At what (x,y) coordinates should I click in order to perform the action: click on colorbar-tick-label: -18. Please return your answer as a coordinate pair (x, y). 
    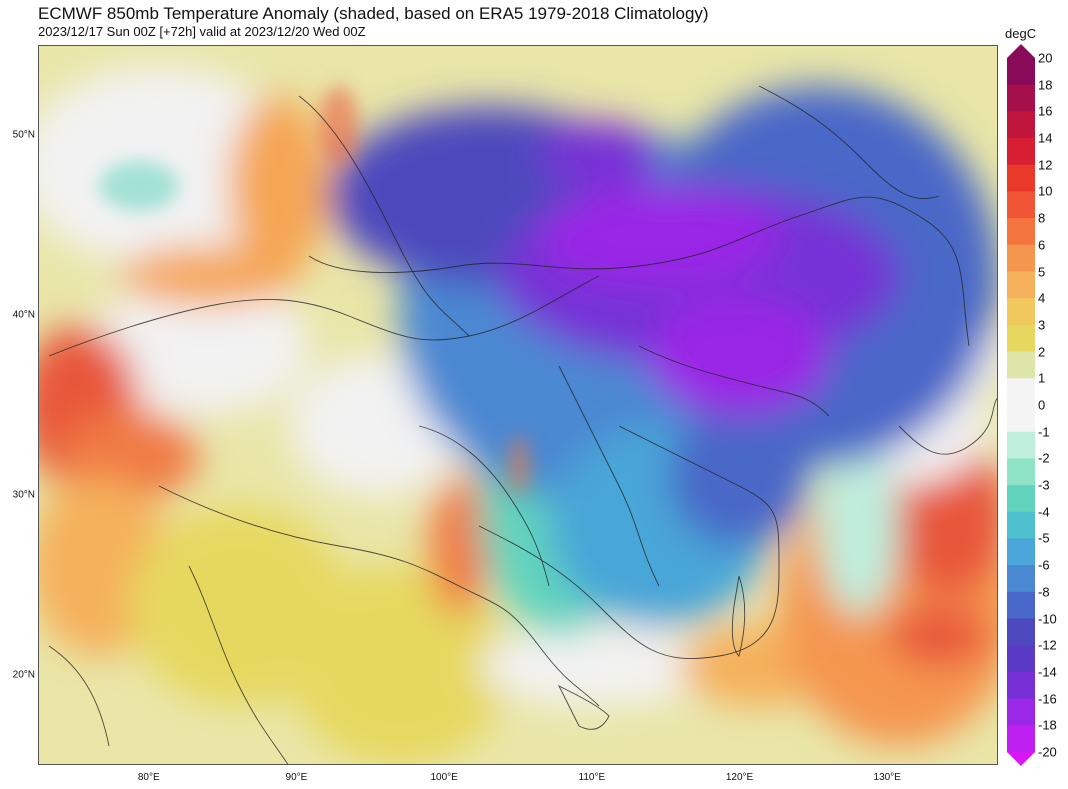
    Looking at the image, I should click on (1047, 725).